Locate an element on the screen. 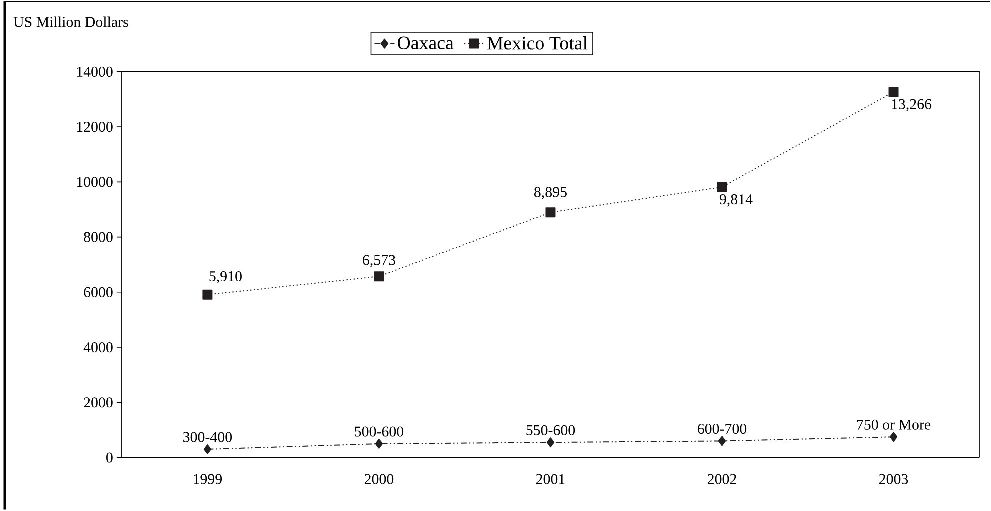 This screenshot has height=511, width=991. x-tick-label: 2002 is located at coordinates (722, 479).